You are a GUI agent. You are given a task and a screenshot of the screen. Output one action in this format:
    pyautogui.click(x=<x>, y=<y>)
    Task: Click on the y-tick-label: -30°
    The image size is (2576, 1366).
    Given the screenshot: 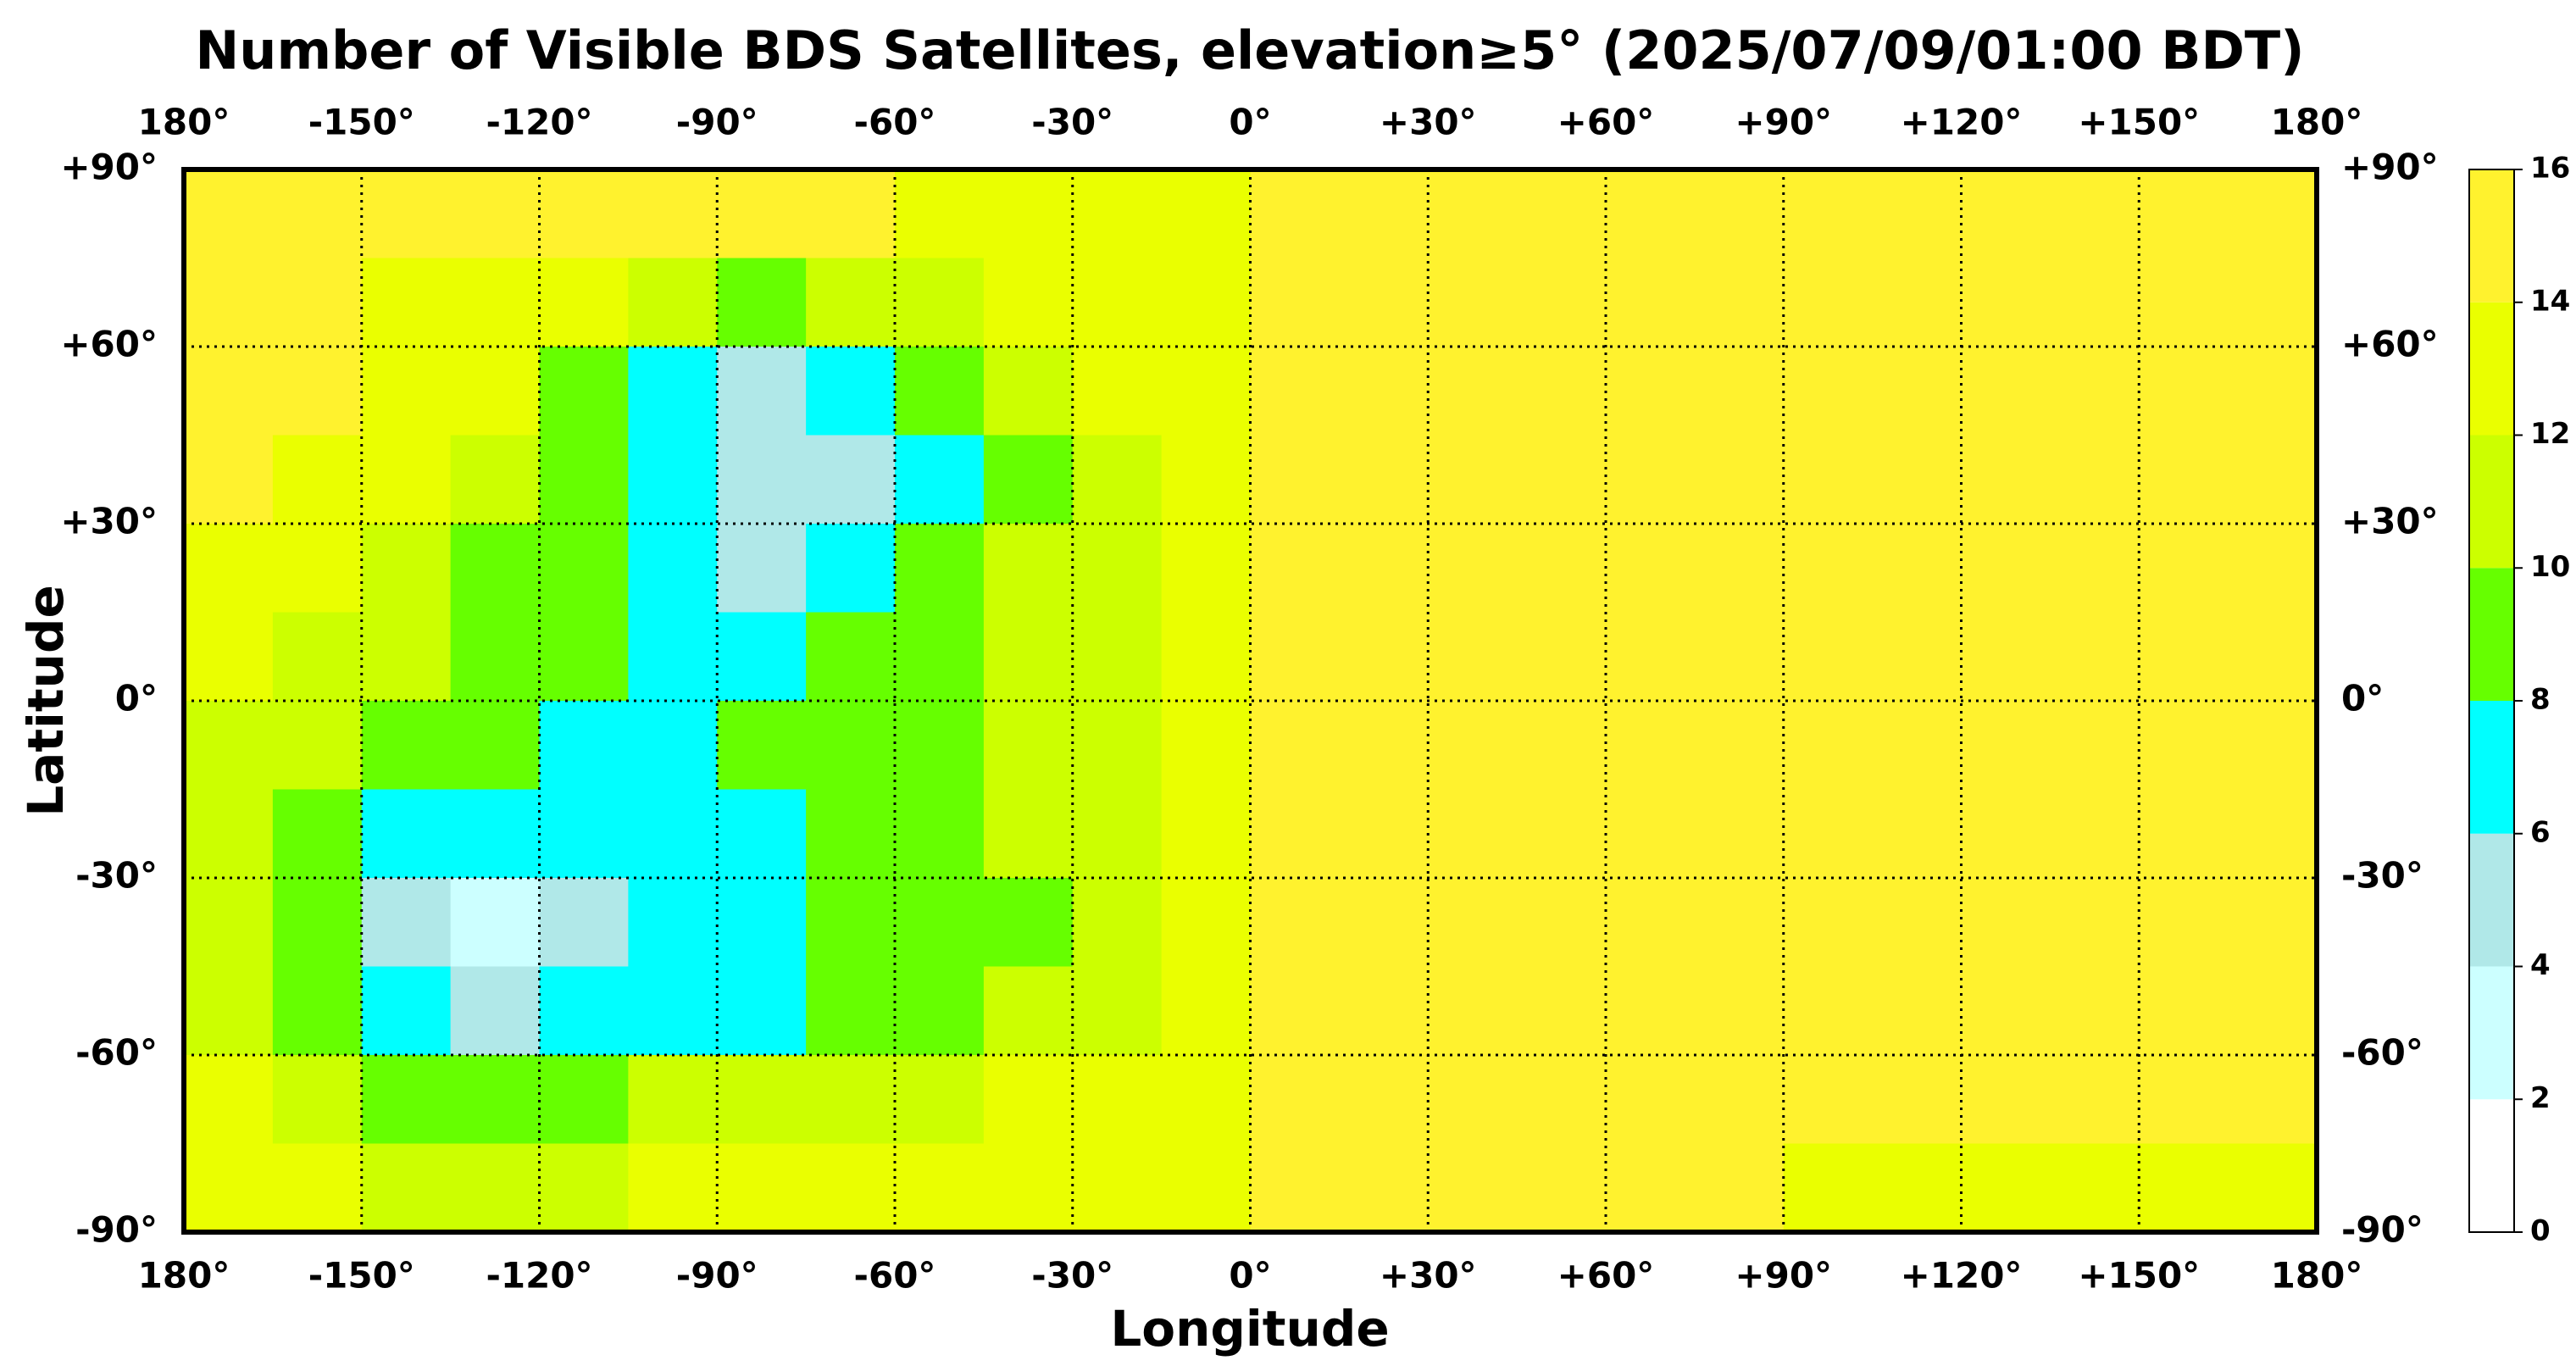 What is the action you would take?
    pyautogui.click(x=116, y=876)
    